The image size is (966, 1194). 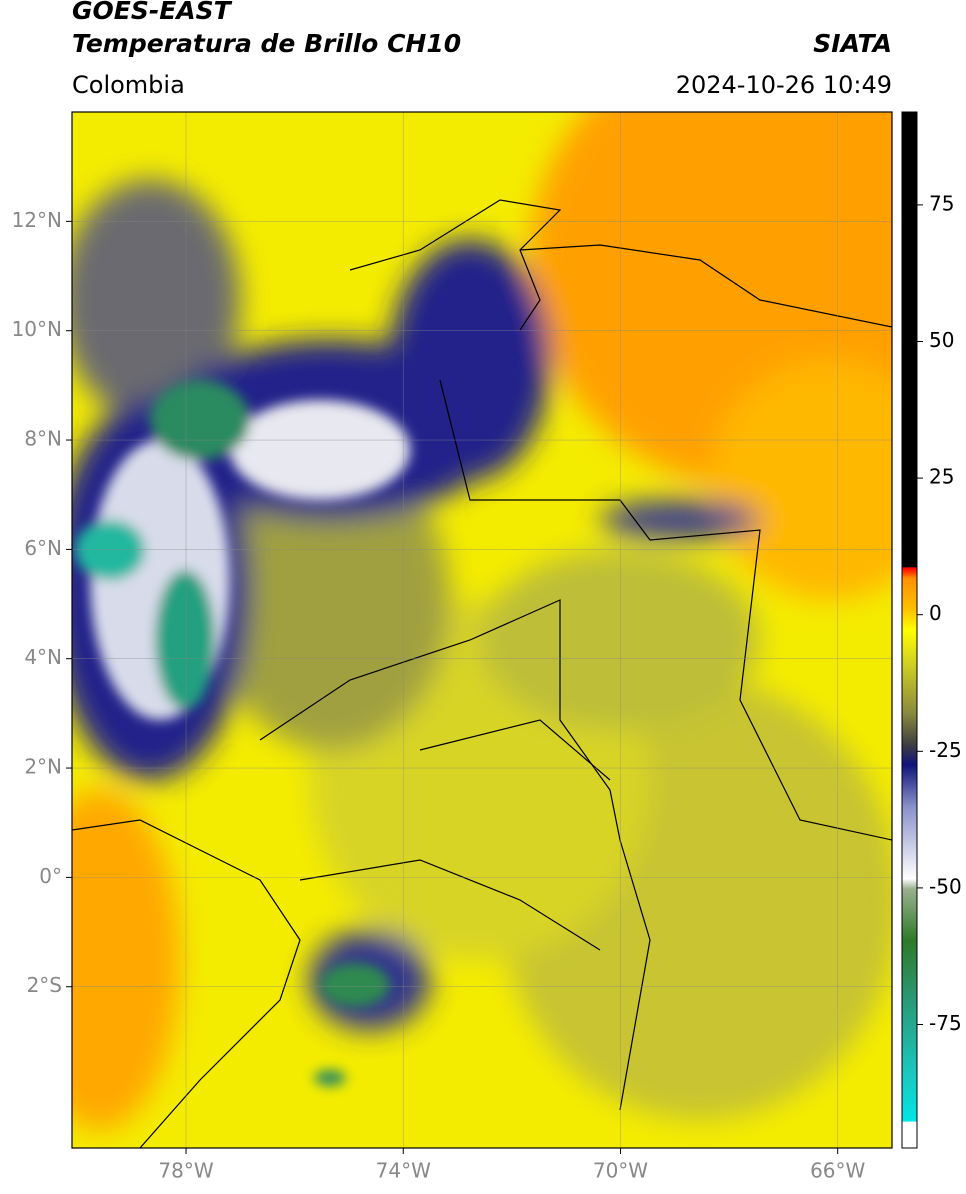 What do you see at coordinates (945, 750) in the screenshot?
I see `colorbar-tick-label: -25` at bounding box center [945, 750].